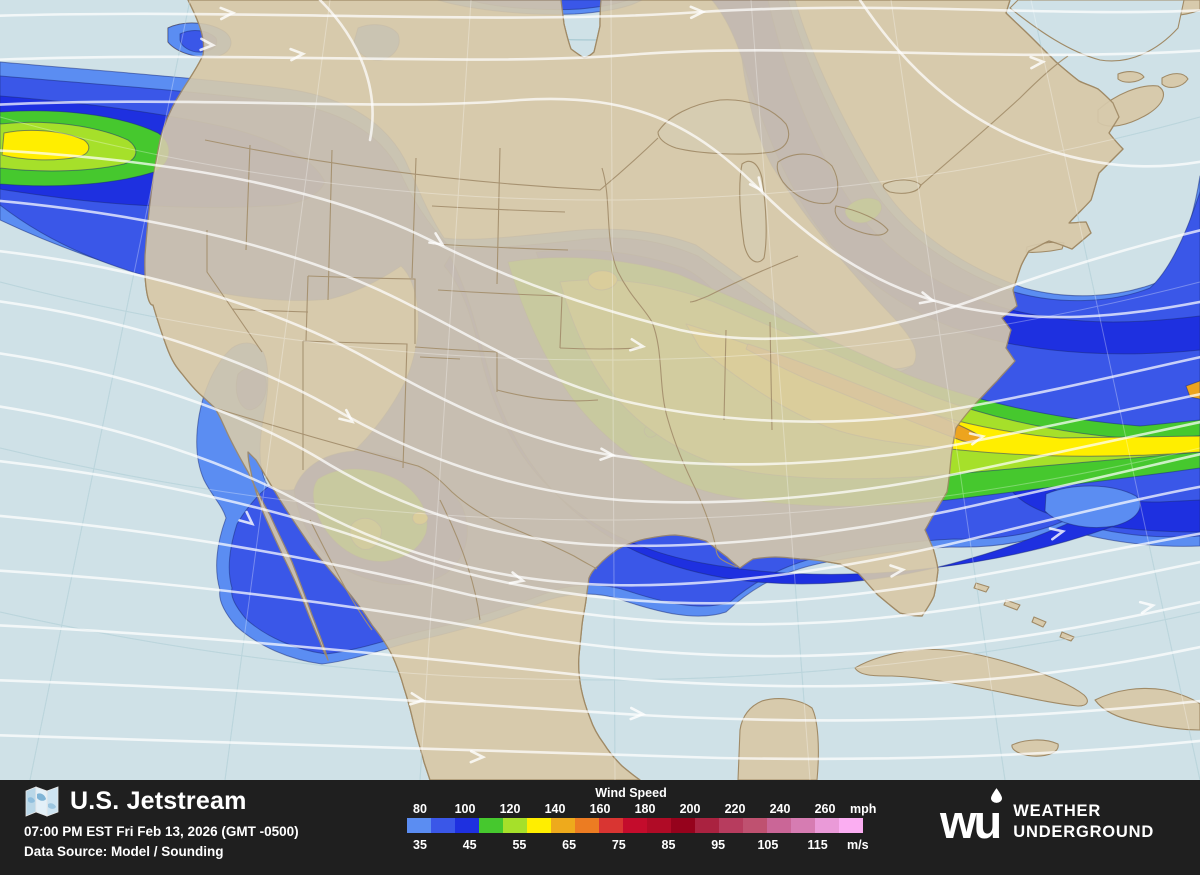 The width and height of the screenshot is (1200, 875). I want to click on wu-logo-mark: wu, so click(971, 820).